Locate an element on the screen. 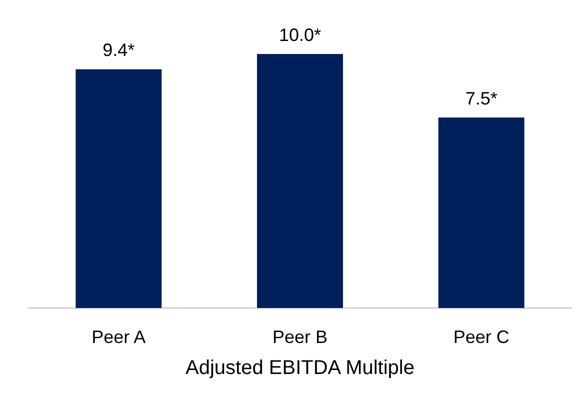 The width and height of the screenshot is (580, 407). data-label: 7.5* is located at coordinates (481, 98).